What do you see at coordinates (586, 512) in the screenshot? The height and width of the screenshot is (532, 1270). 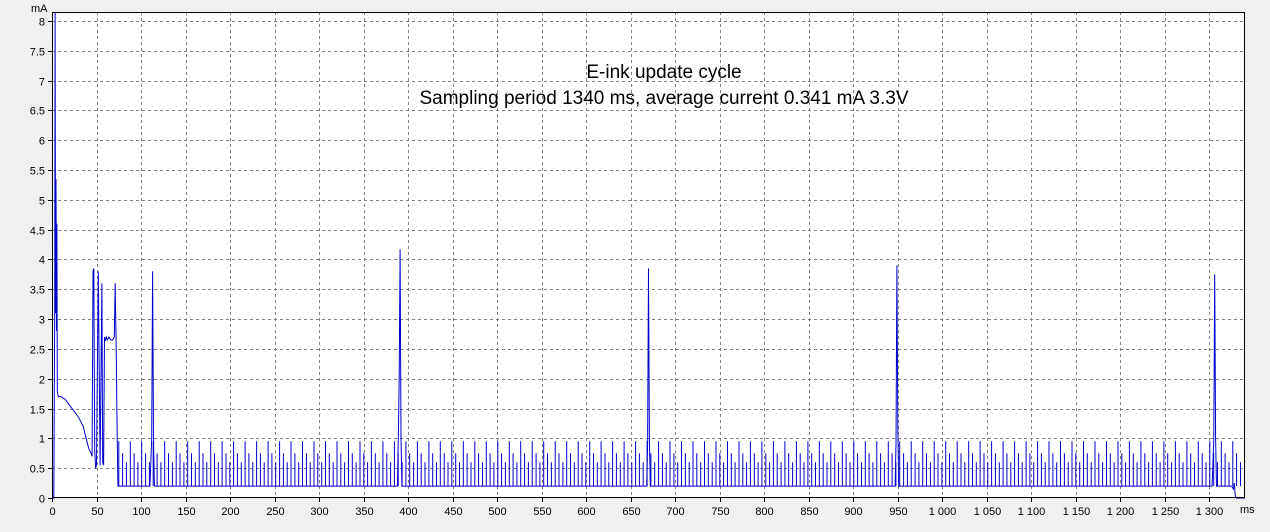 I see `x-tick-label: 600` at bounding box center [586, 512].